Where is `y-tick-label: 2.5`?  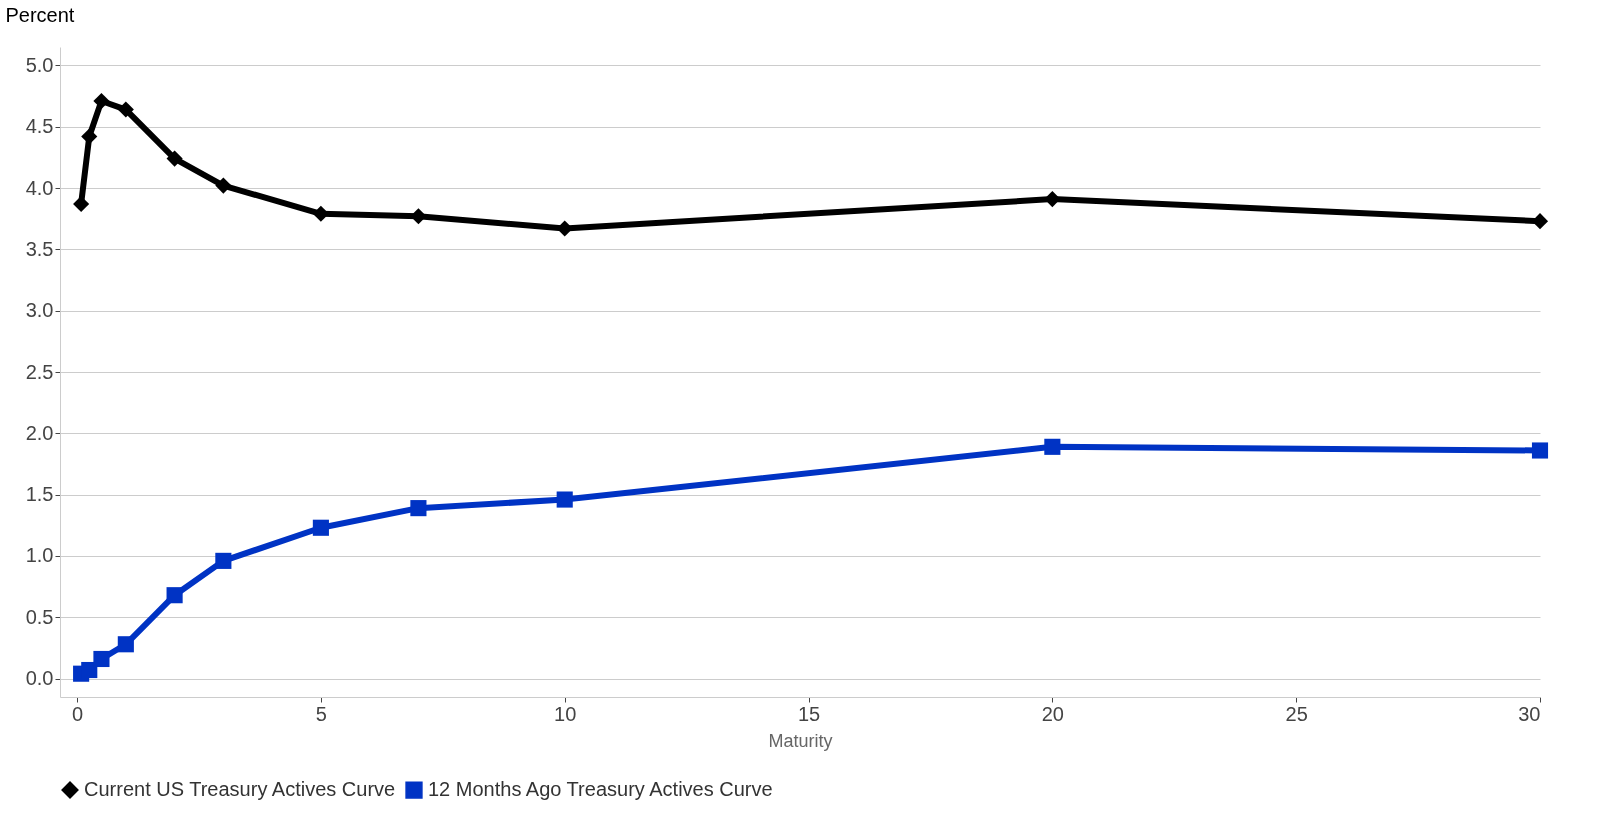 y-tick-label: 2.5 is located at coordinates (39, 371).